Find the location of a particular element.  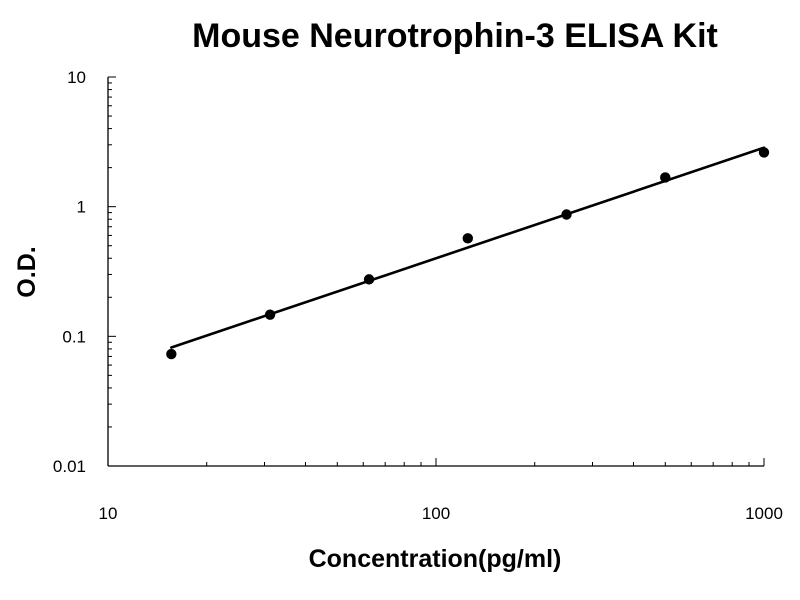

x-axis-title: Concentration(pg/ml) is located at coordinates (435, 559).